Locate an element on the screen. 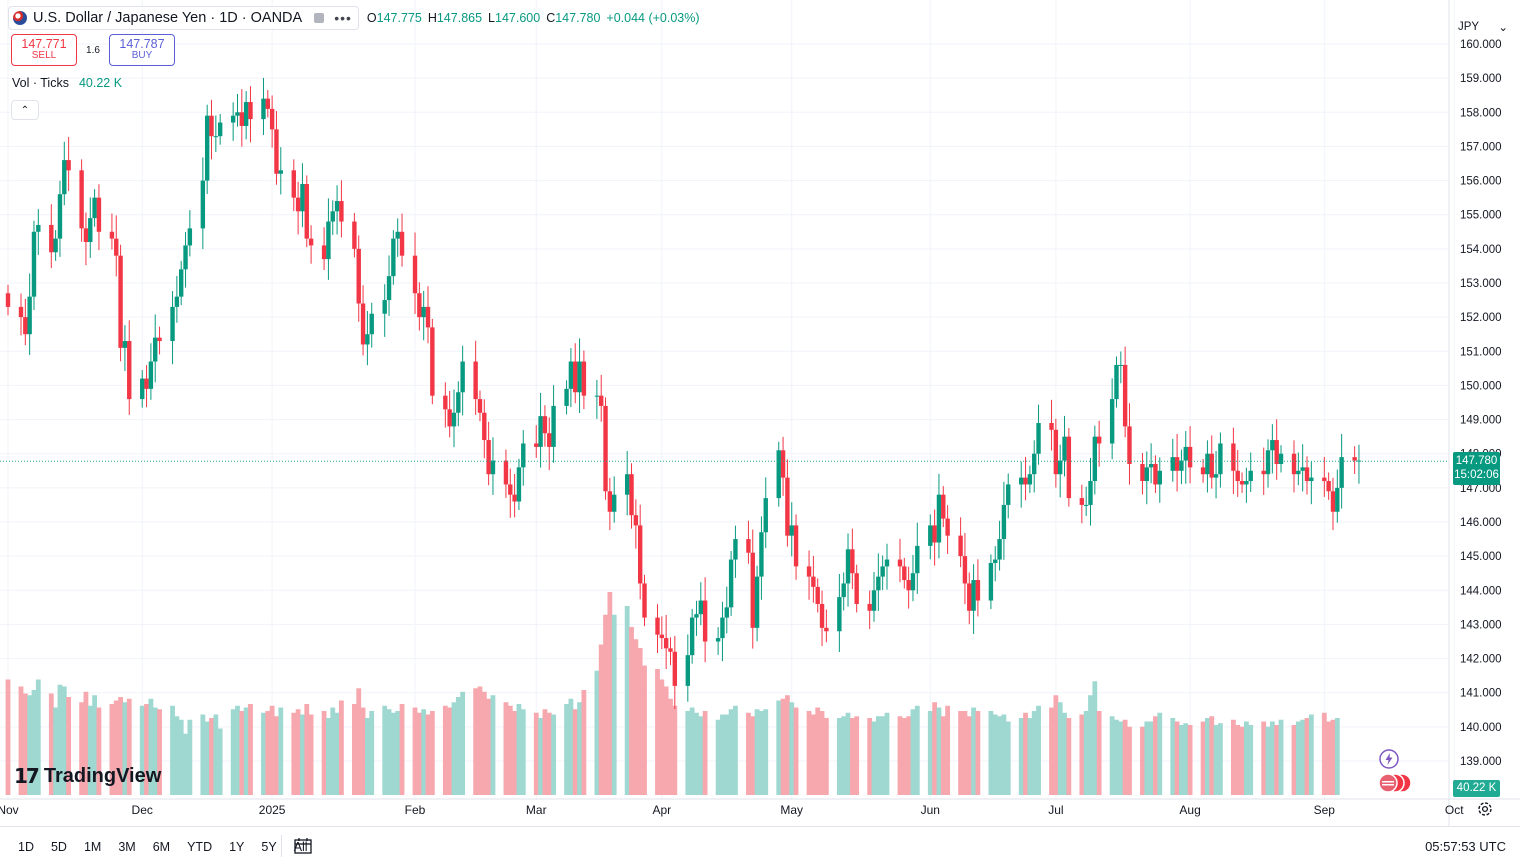 This screenshot has height=867, width=1520. gear-icon is located at coordinates (1485, 809).